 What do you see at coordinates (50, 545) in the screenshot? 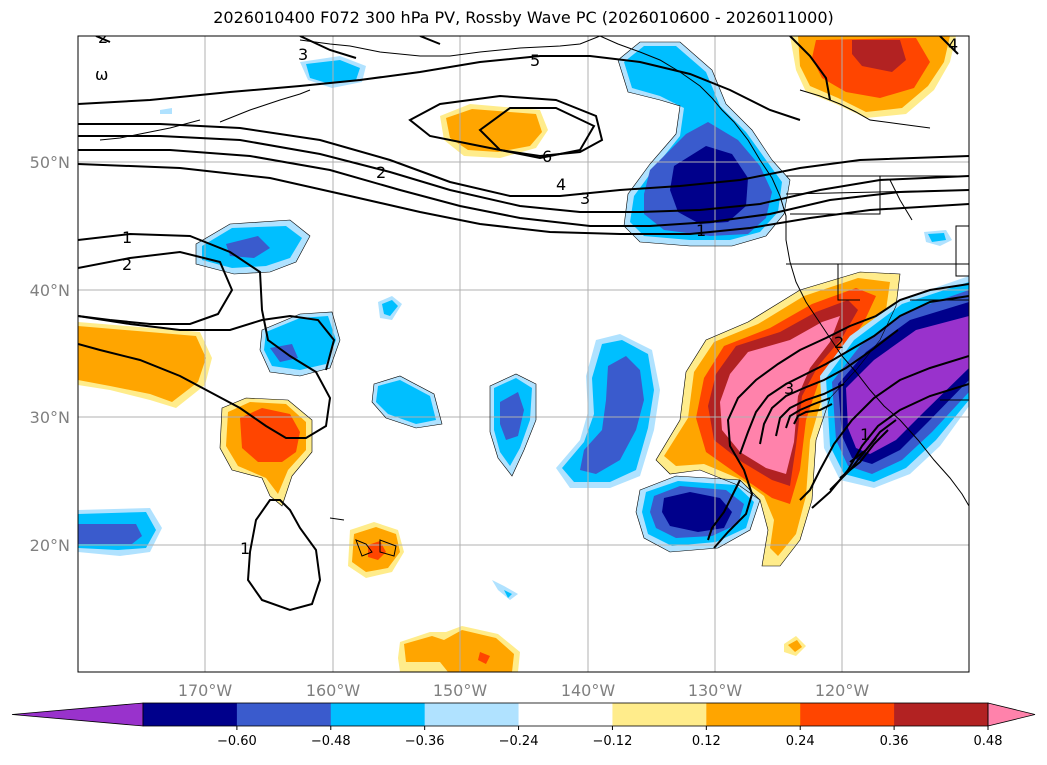
I see `lat-label: 20°N` at bounding box center [50, 545].